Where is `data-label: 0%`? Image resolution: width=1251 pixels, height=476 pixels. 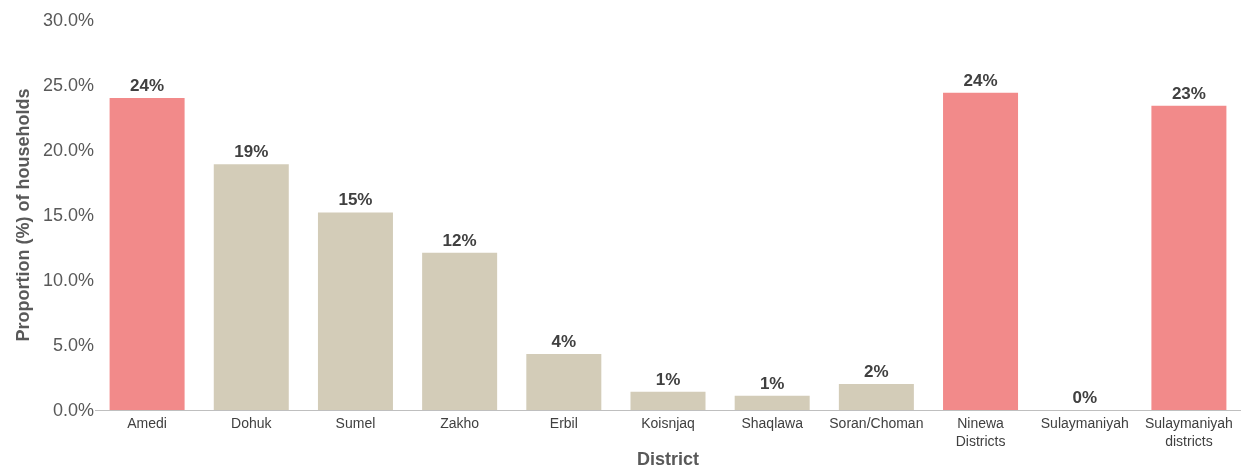
data-label: 0% is located at coordinates (1085, 397).